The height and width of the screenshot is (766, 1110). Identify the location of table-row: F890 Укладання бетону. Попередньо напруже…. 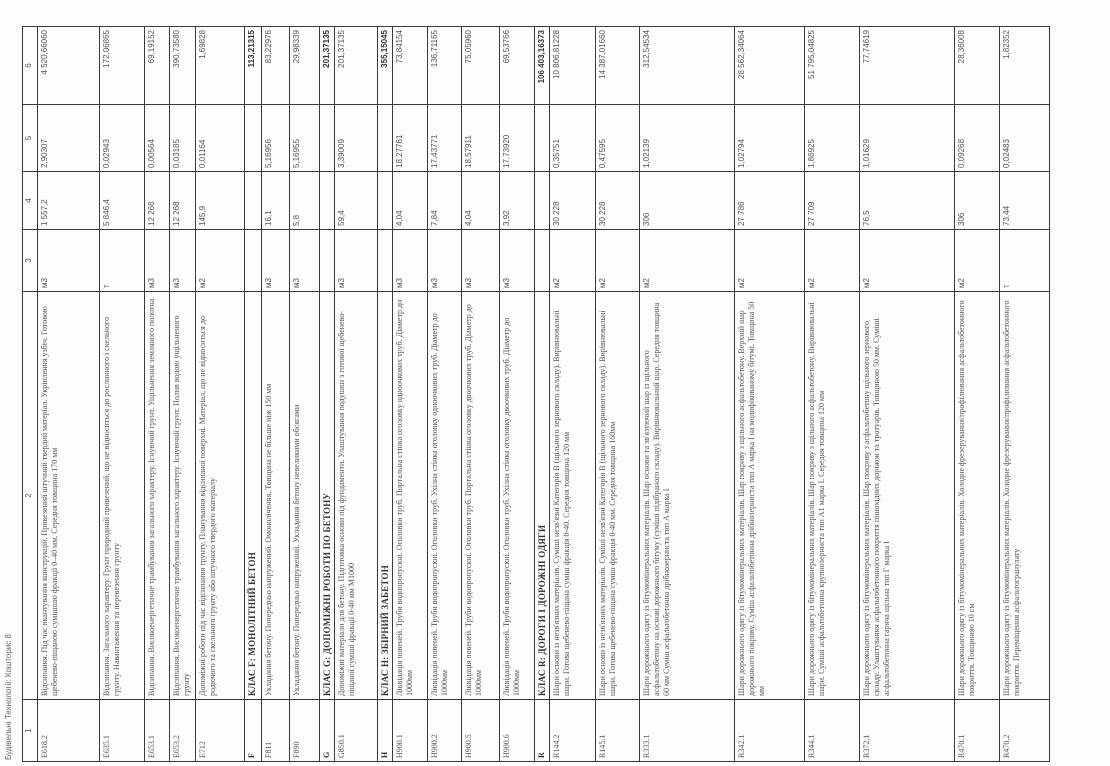
(304, 394).